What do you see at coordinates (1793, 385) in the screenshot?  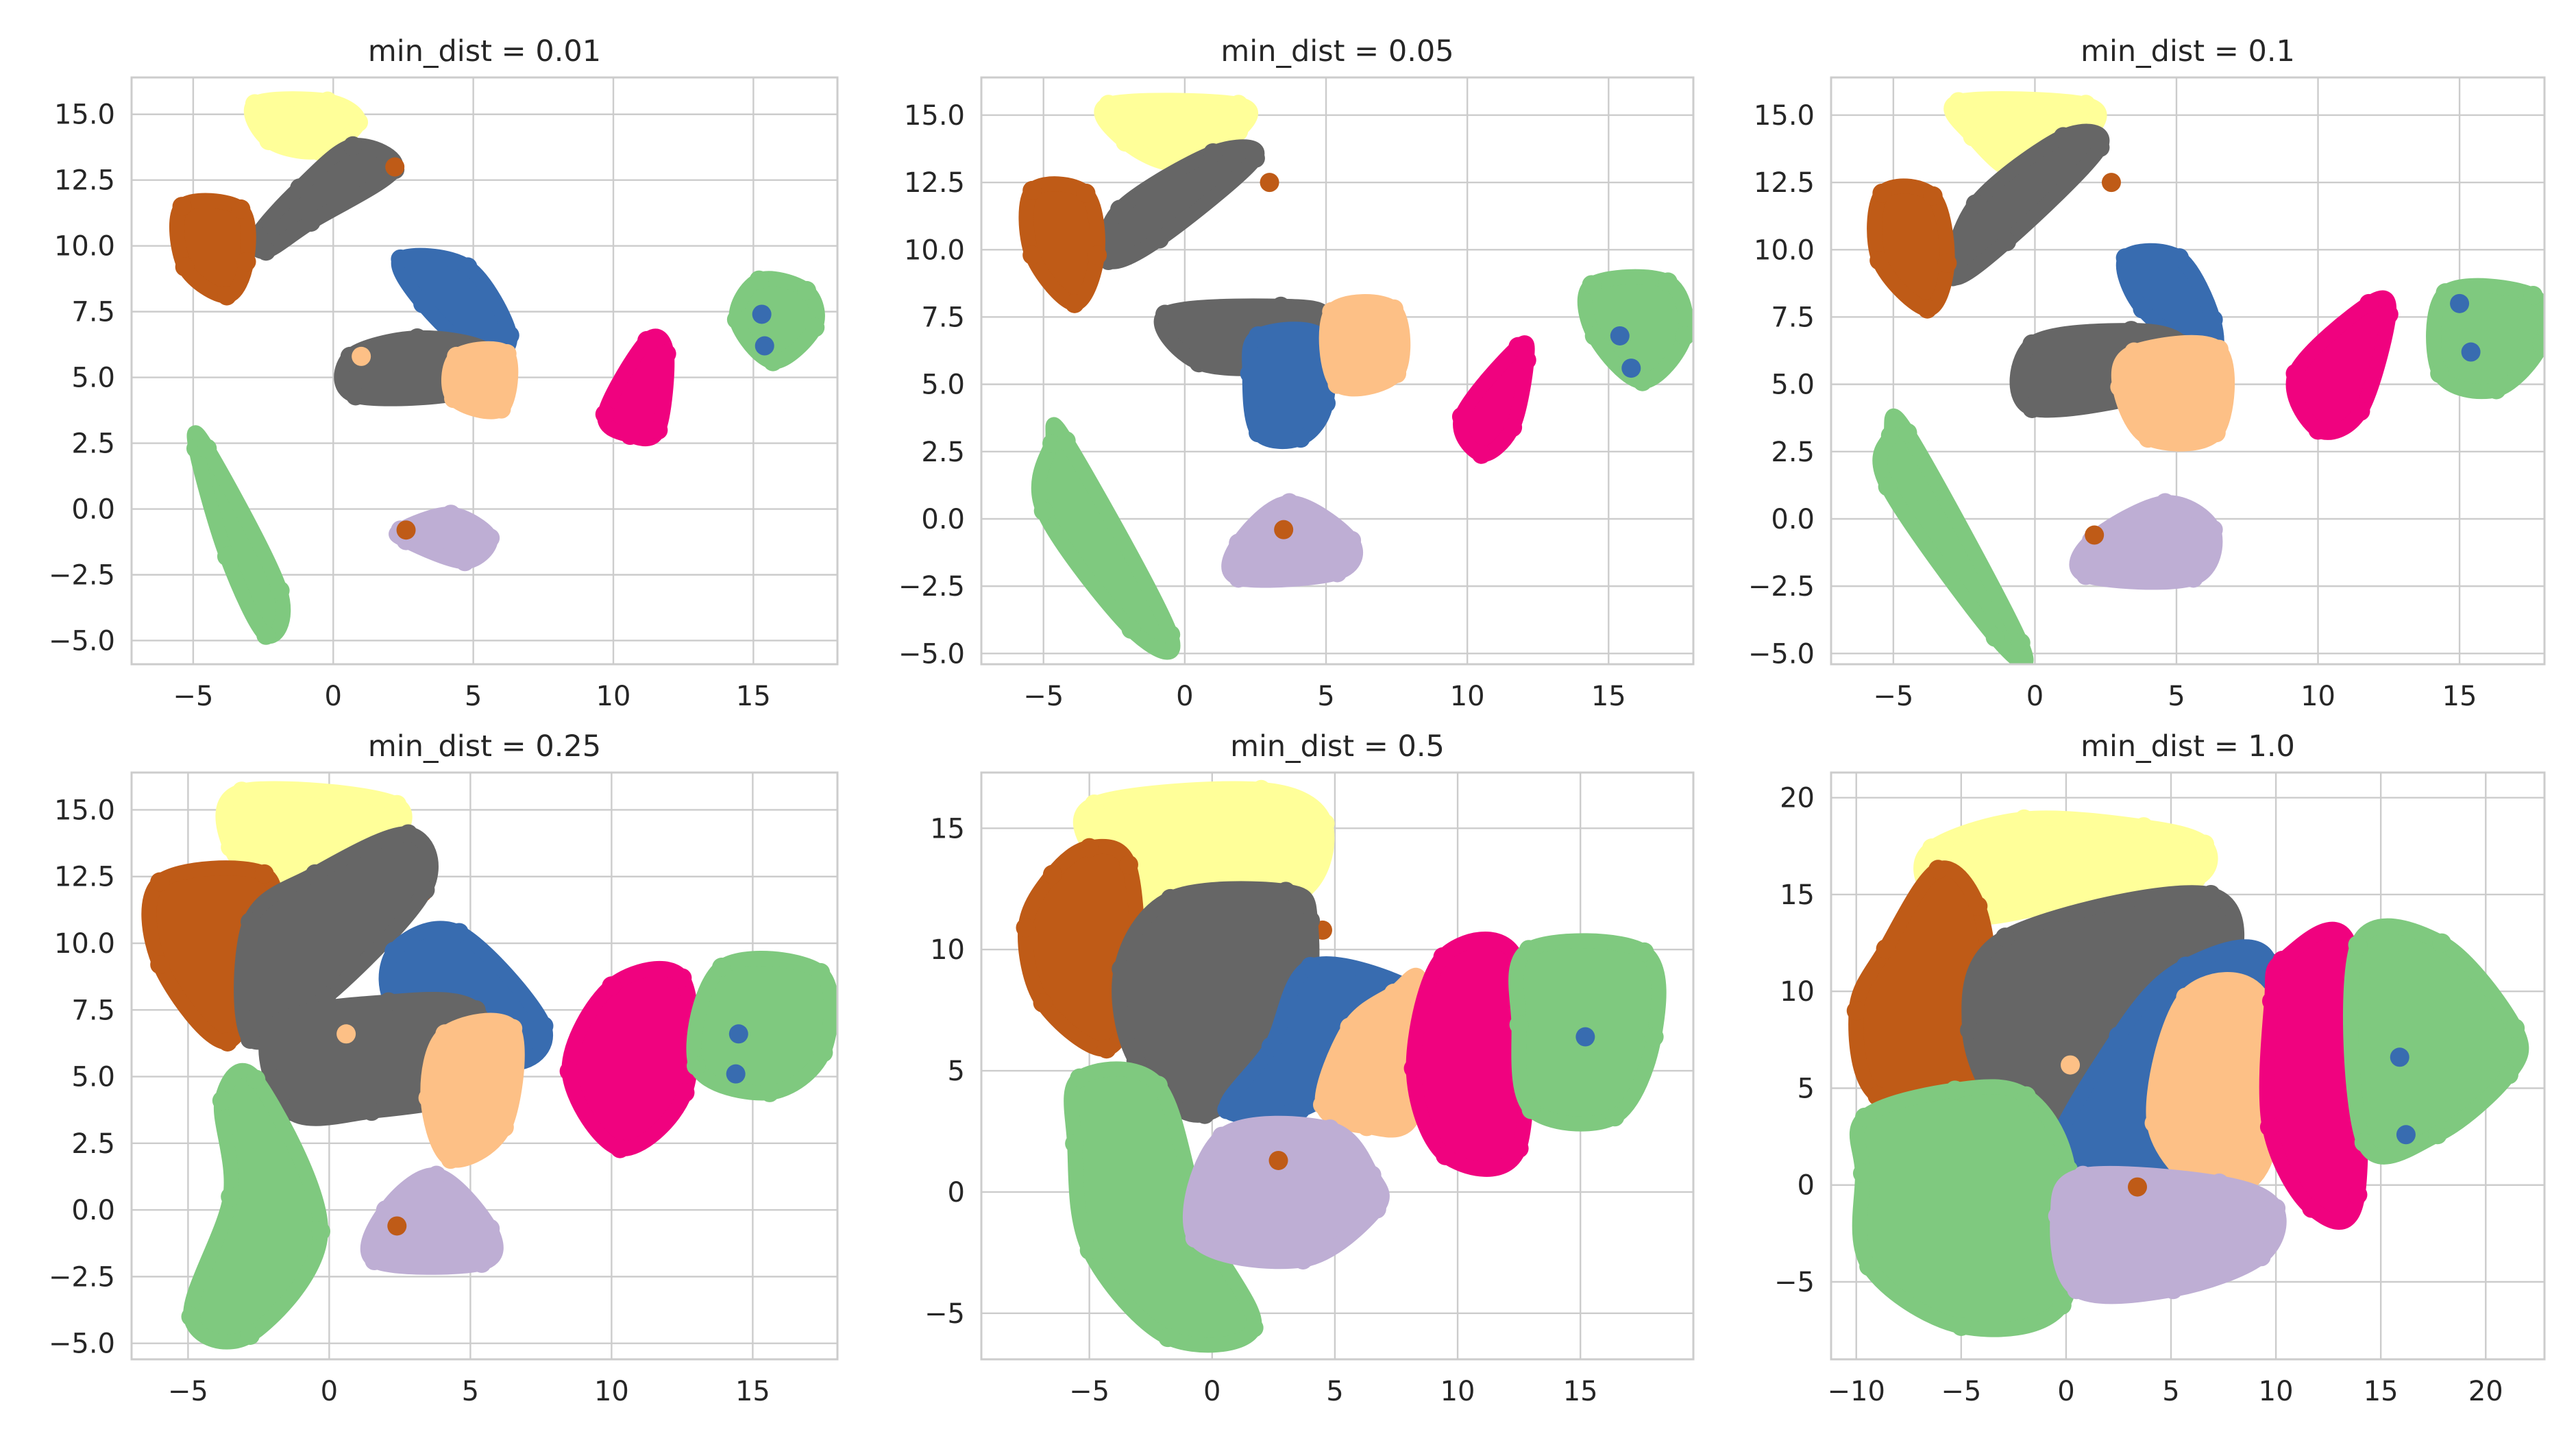 I see `y-tick-label: 5.0` at bounding box center [1793, 385].